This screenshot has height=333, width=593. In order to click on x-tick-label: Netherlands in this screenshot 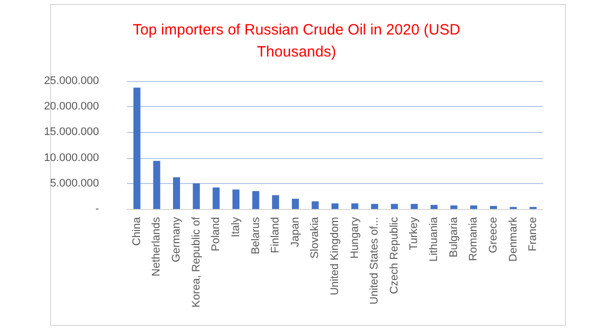, I will do `click(156, 246)`.